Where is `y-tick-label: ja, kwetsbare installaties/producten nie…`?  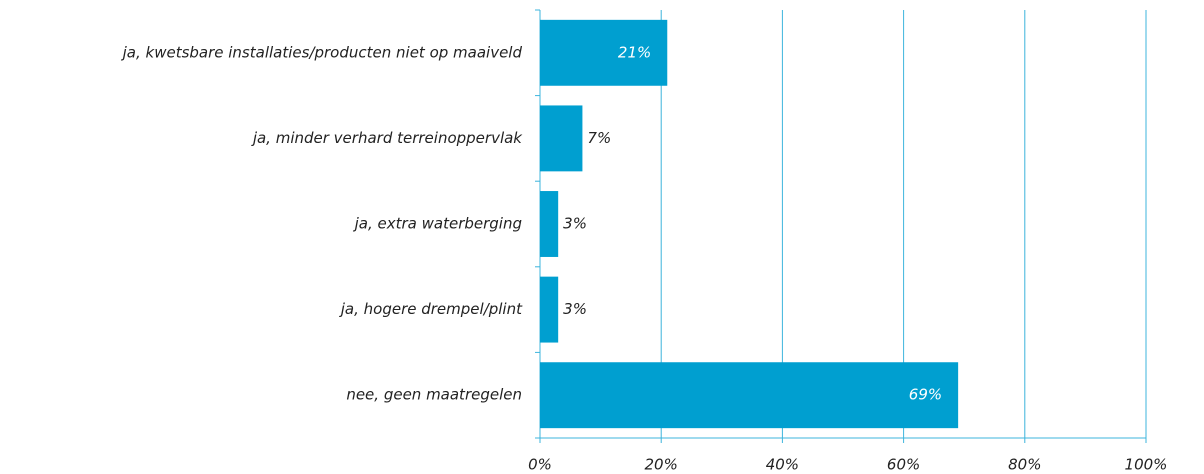 y-tick-label: ja, kwetsbare installaties/producten nie… is located at coordinates (322, 52).